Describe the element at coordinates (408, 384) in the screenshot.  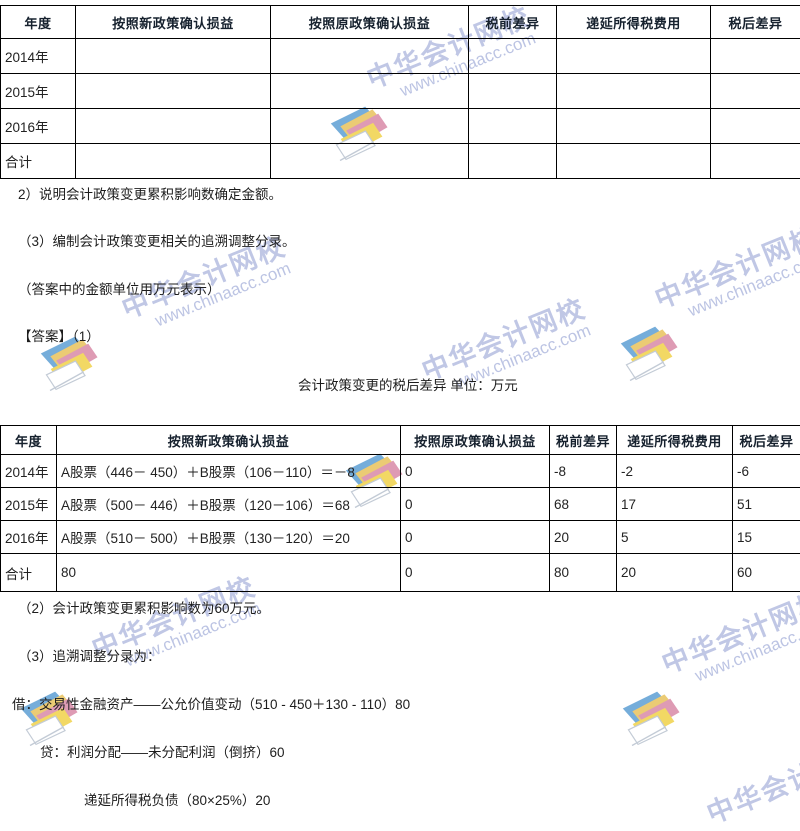
I see `answer-table-caption: 会计政策变更的税后差异 单位：万元` at that location.